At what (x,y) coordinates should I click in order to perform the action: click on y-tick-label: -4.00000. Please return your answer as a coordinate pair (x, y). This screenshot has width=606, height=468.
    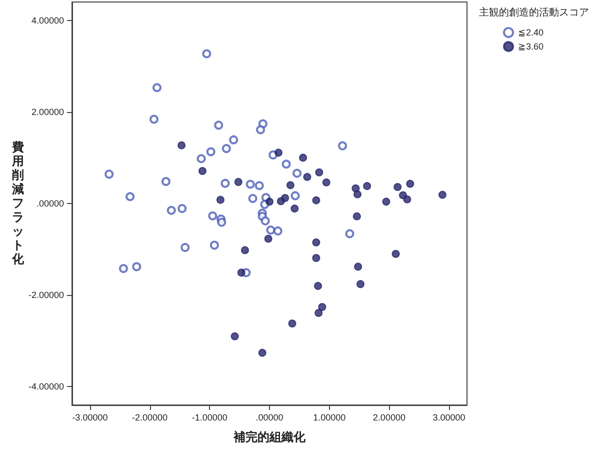
    Looking at the image, I should click on (46, 387).